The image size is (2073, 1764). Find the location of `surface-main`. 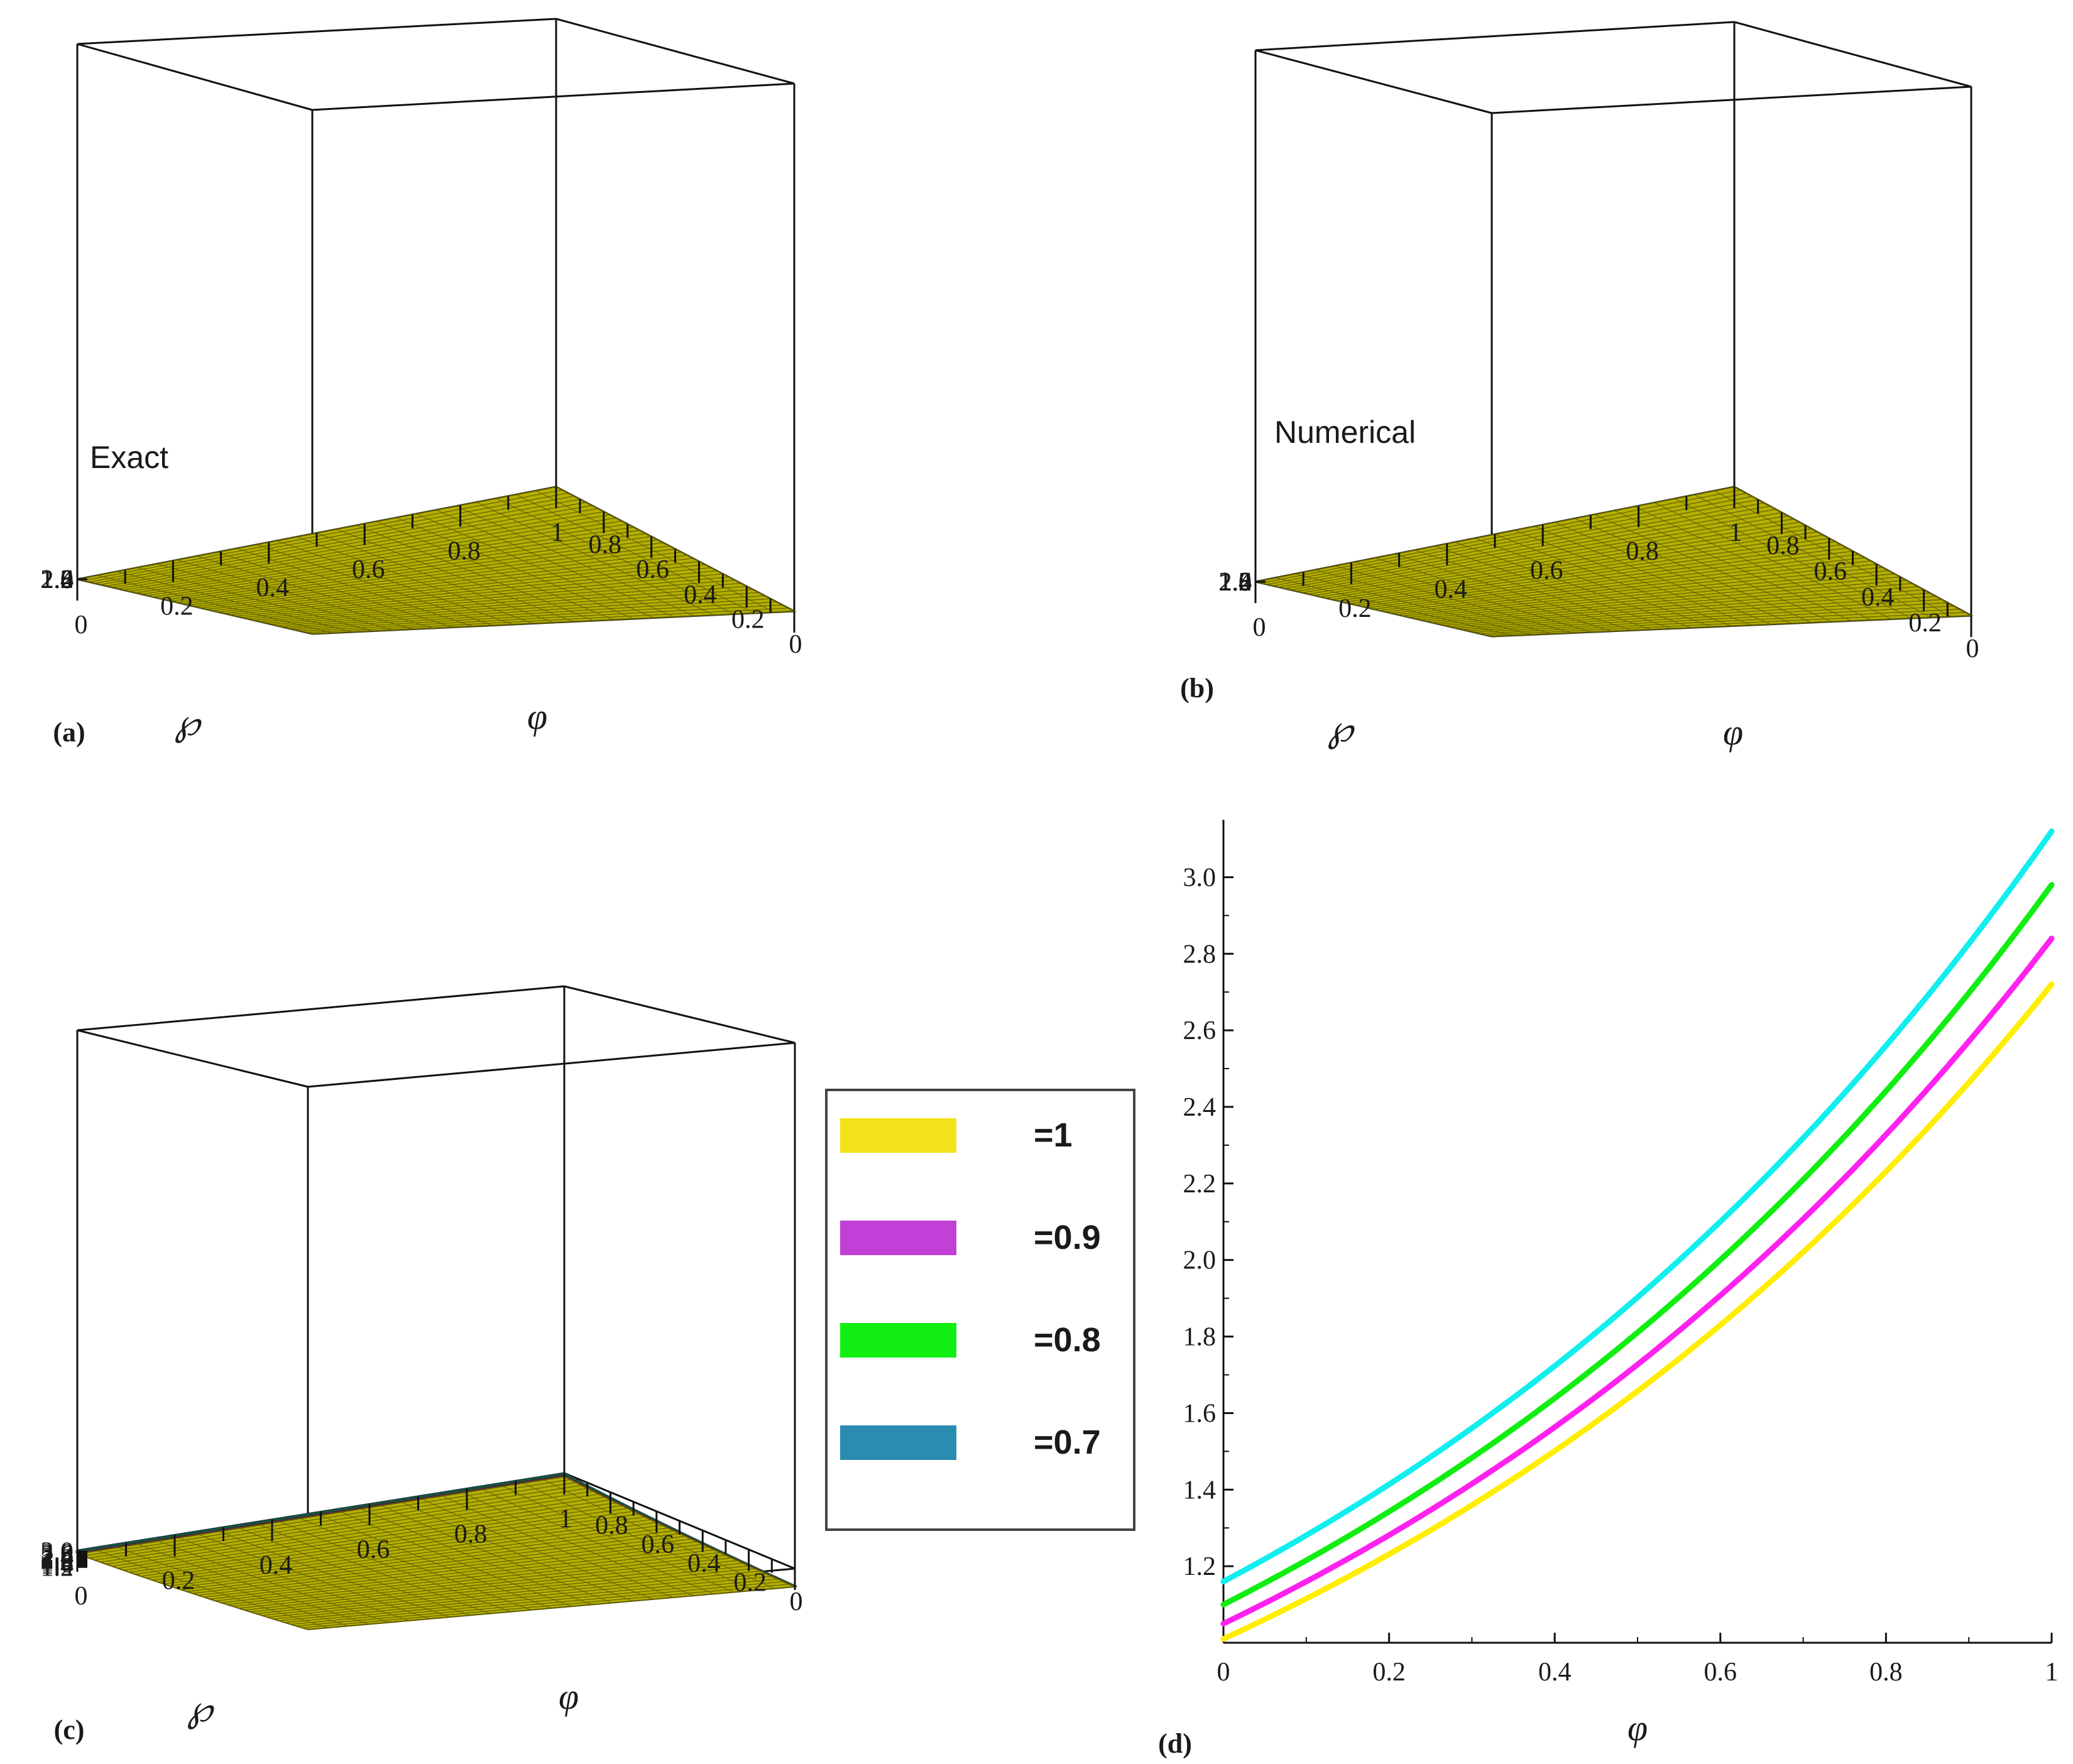

surface-main is located at coordinates (1614, 562).